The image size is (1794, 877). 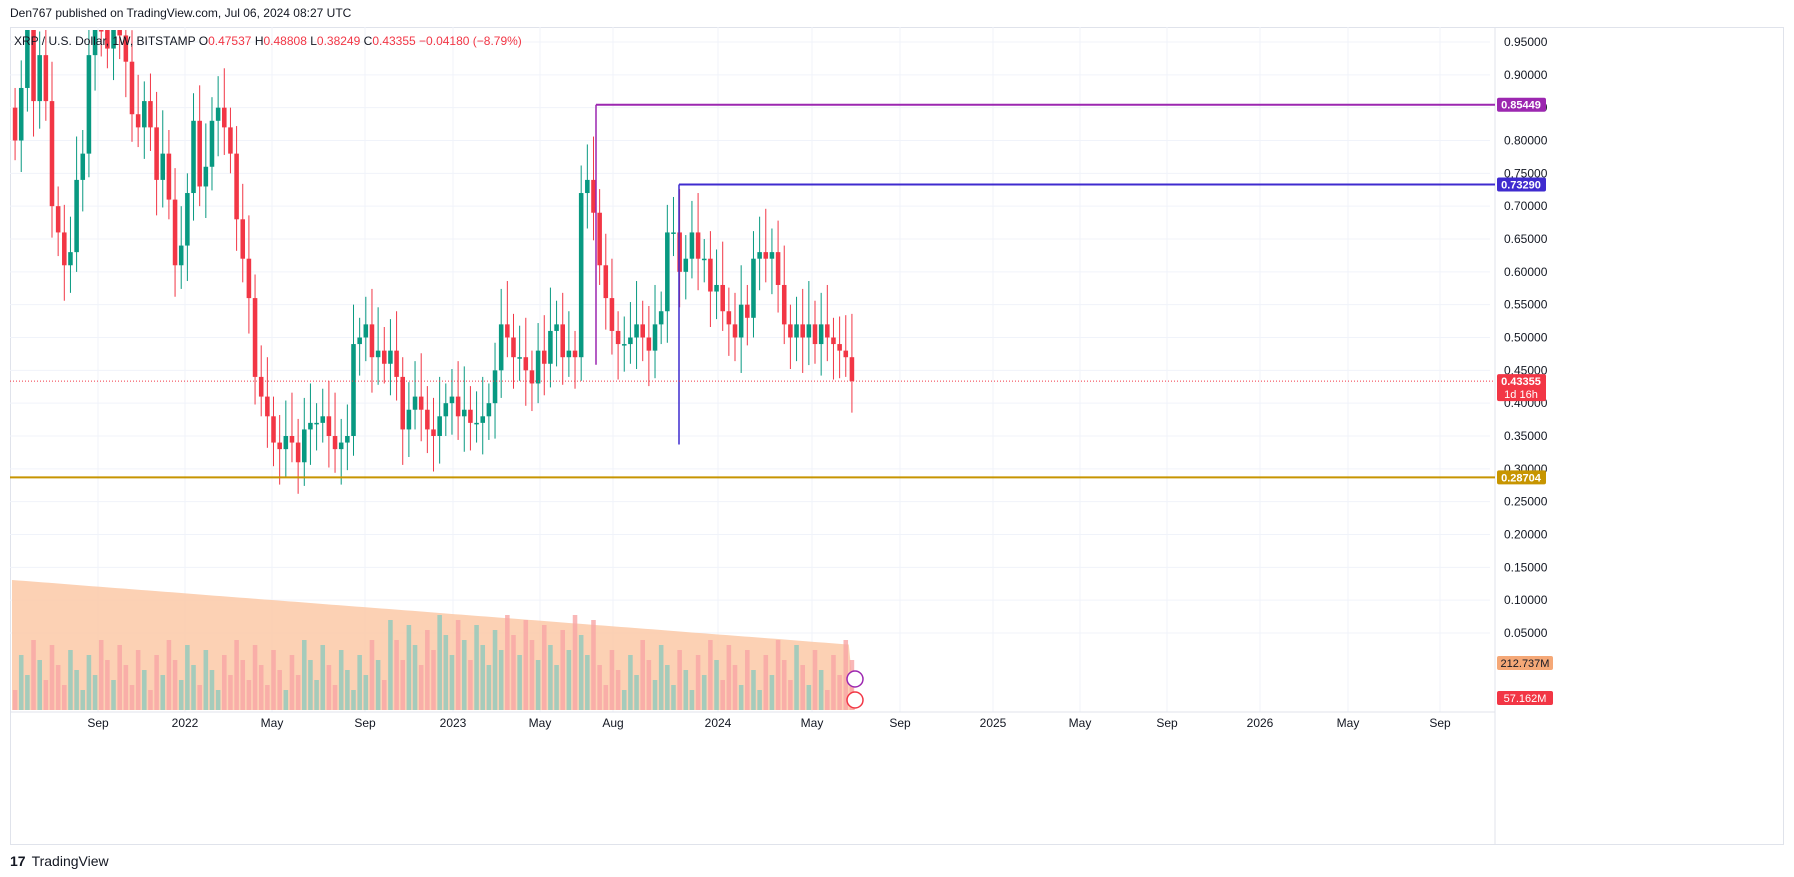 What do you see at coordinates (368, 41) in the screenshot?
I see `legend-close-label: C` at bounding box center [368, 41].